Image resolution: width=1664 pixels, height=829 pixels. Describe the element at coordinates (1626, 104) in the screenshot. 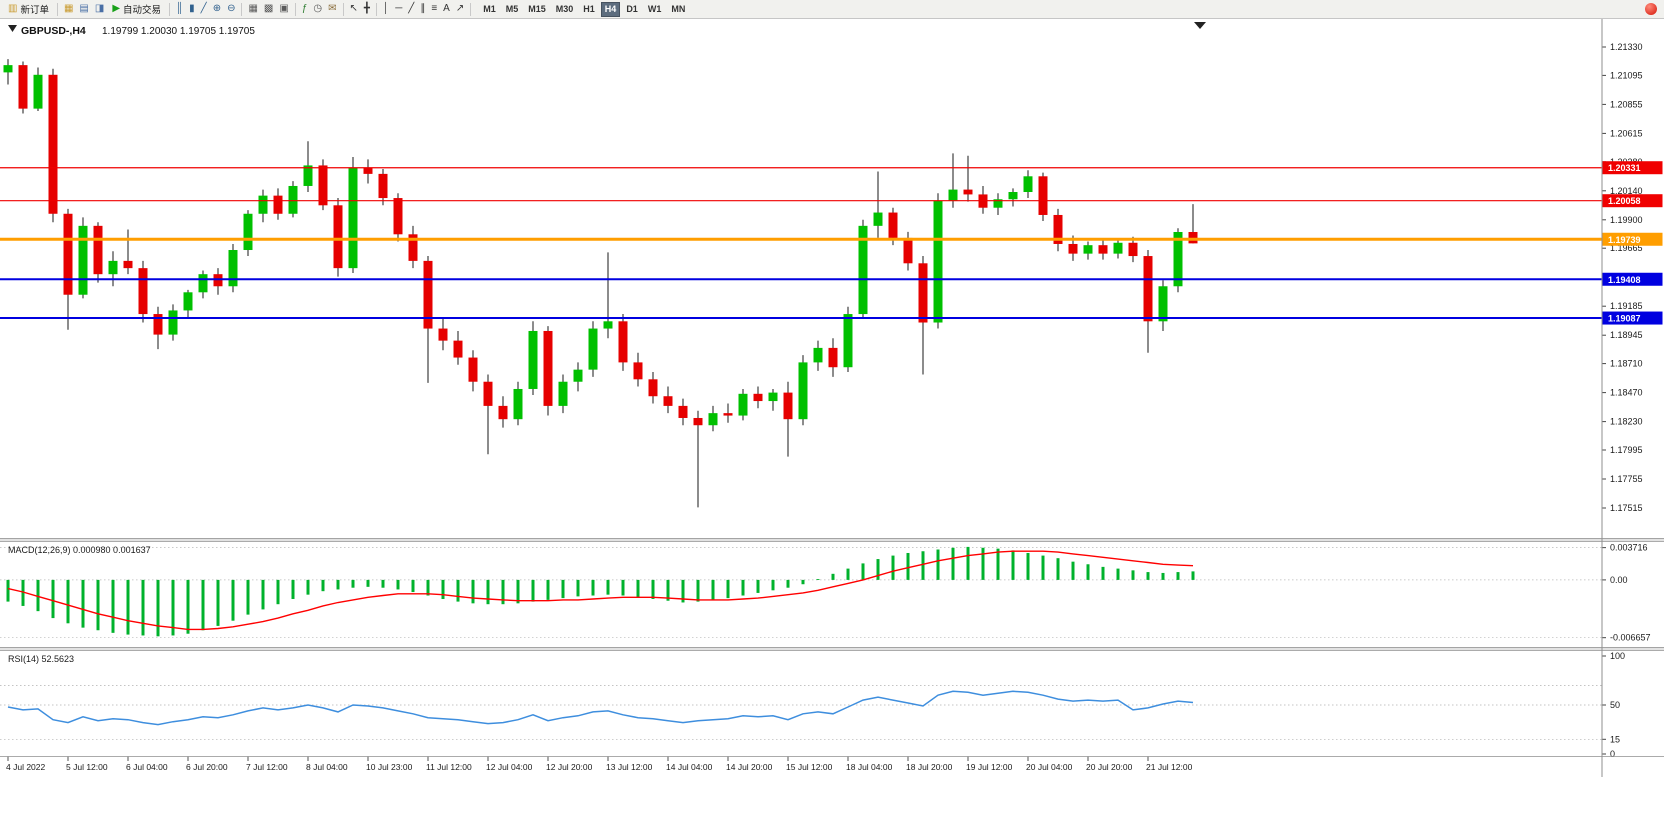

I see `price-tick-label: 1.20855` at that location.